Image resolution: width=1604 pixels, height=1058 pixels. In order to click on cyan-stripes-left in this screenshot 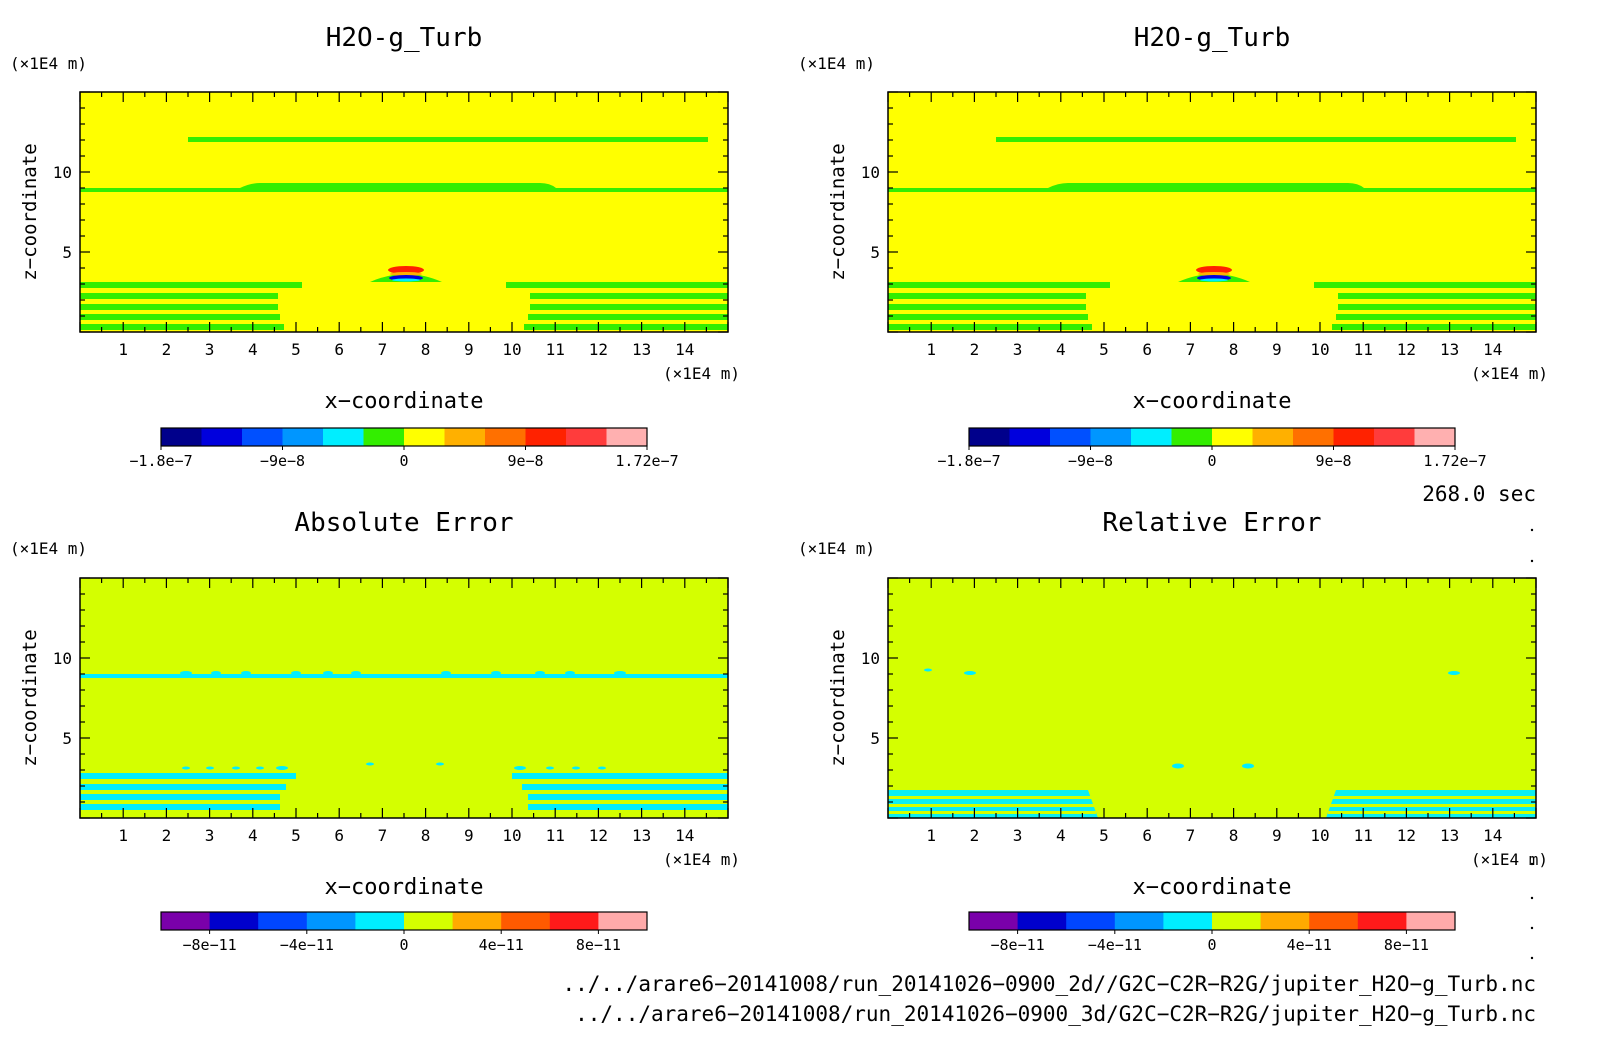, I will do `click(188, 791)`.